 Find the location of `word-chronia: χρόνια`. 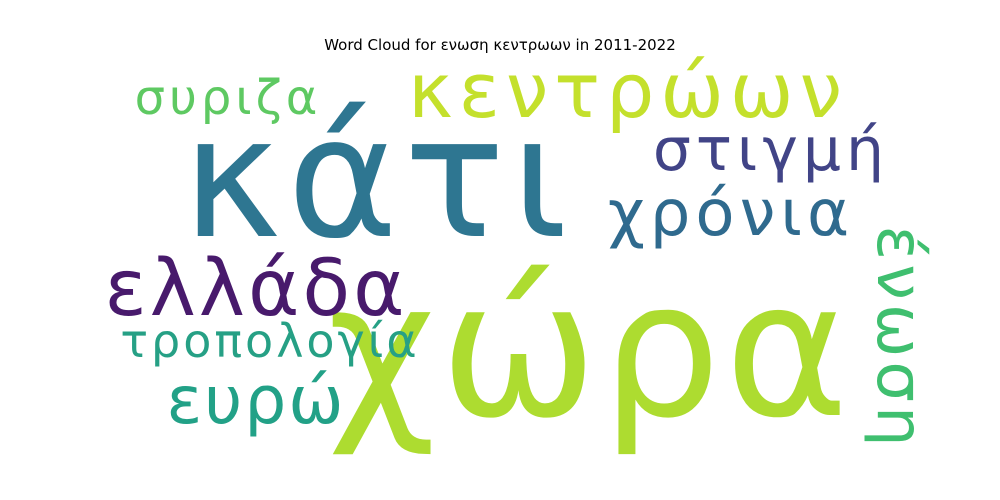

word-chronia: χρόνια is located at coordinates (731, 214).